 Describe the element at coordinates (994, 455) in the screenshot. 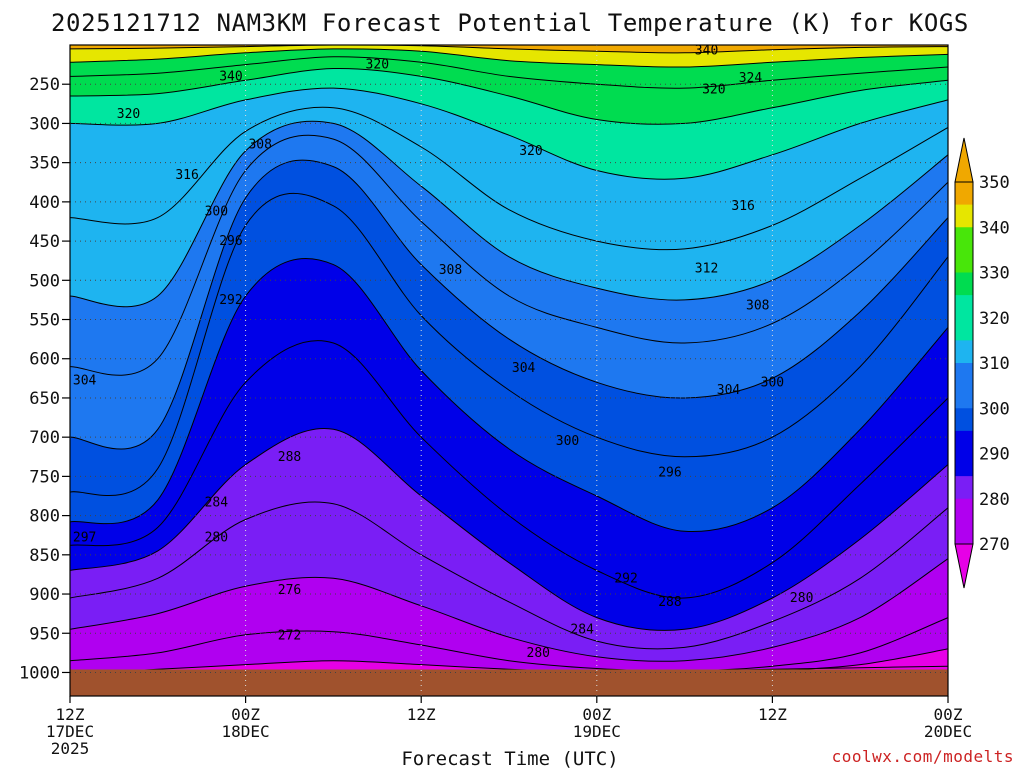

I see `colorbar-label: 290` at that location.